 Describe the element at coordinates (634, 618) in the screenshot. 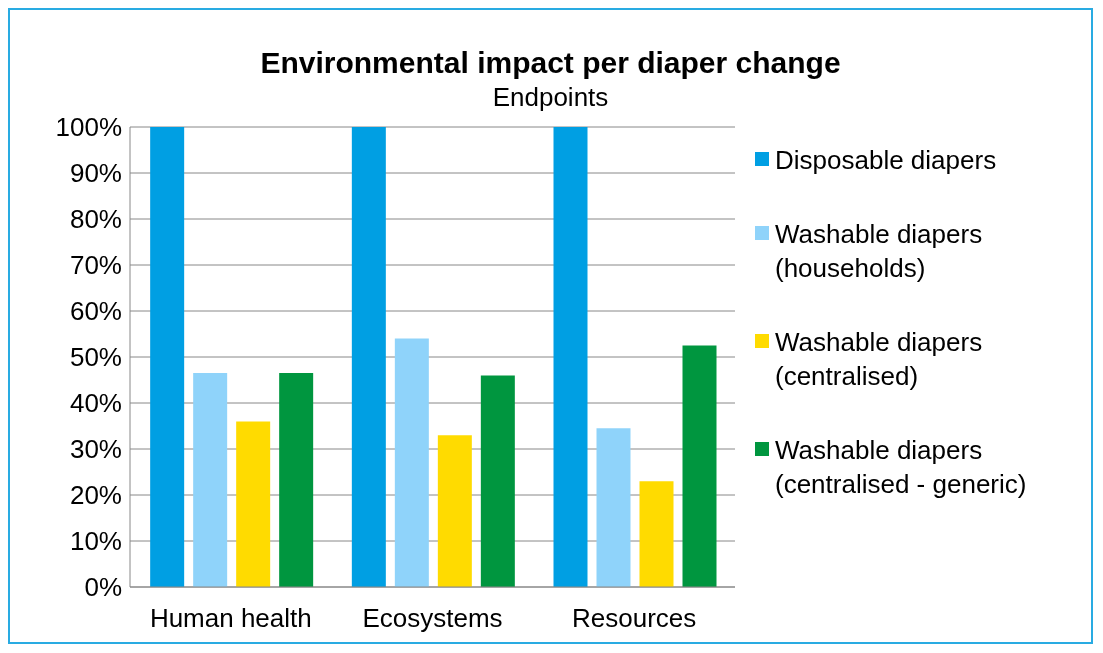

I see `x-tick-label: Resources` at that location.